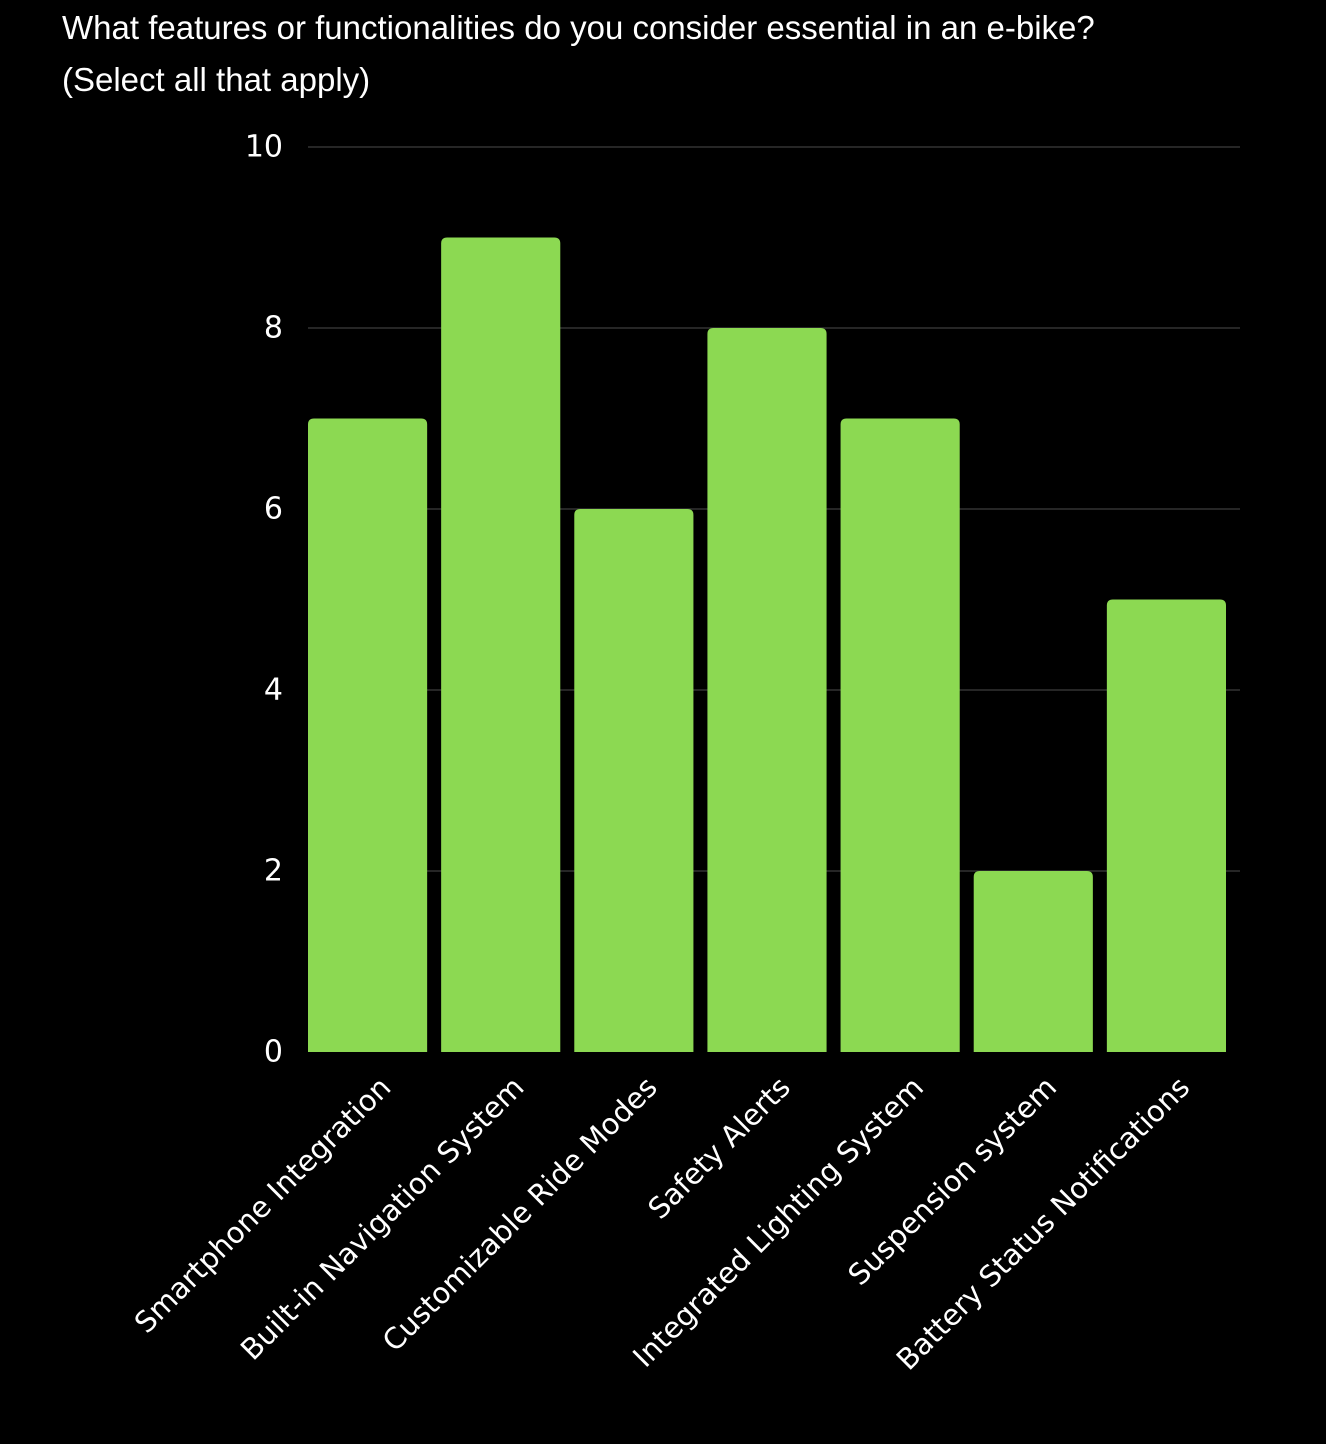  What do you see at coordinates (273, 871) in the screenshot?
I see `y-tick-label: 2` at bounding box center [273, 871].